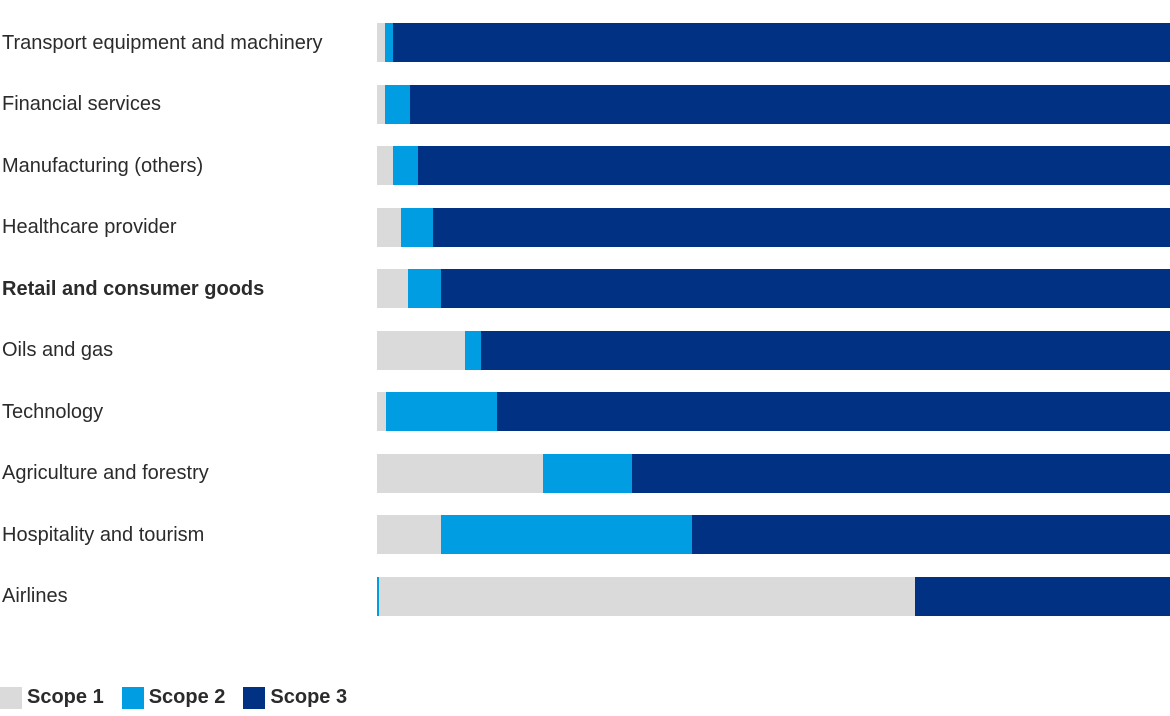 This screenshot has width=1170, height=716. Describe the element at coordinates (89, 227) in the screenshot. I see `row-label: Healthcare provider` at that location.